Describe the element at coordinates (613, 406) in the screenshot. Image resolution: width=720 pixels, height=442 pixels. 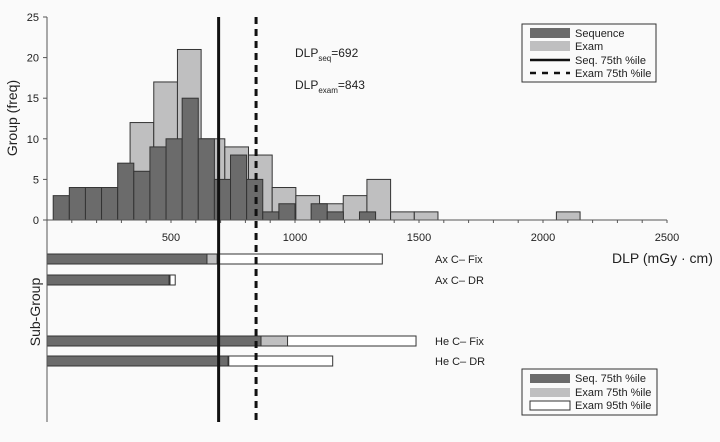
I see `legend-label-exam95-bar: Exam 95th %ile` at that location.